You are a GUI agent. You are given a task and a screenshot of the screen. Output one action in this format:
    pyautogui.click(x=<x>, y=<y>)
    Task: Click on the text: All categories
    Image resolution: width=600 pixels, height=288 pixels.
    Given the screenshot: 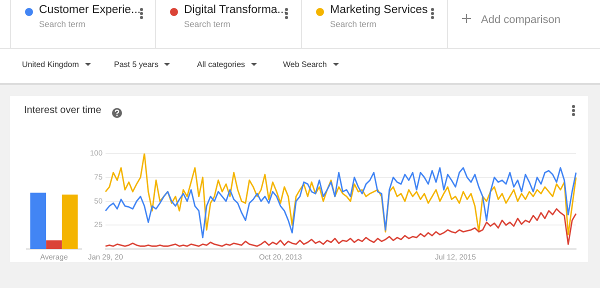 What is the action you would take?
    pyautogui.click(x=221, y=64)
    